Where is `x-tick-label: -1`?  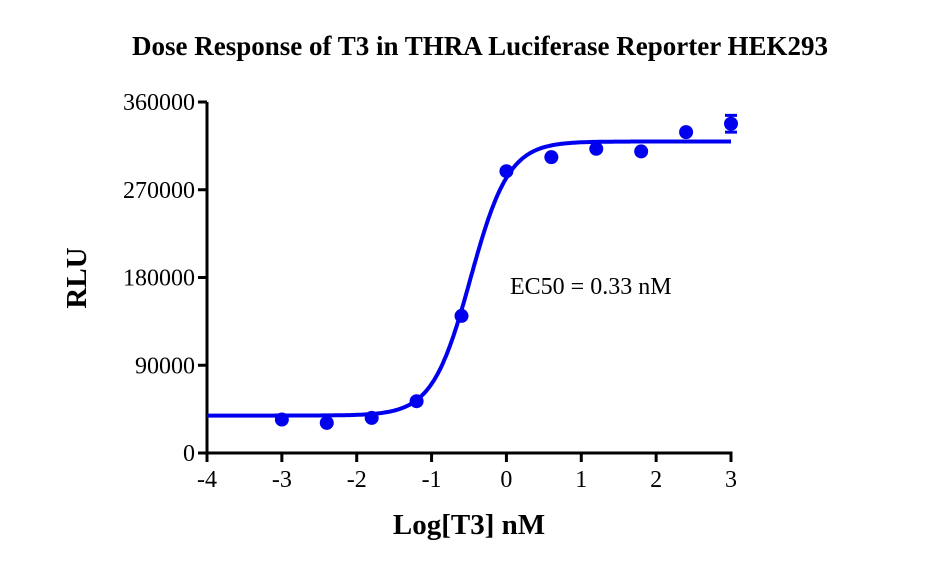 x-tick-label: -1 is located at coordinates (432, 480).